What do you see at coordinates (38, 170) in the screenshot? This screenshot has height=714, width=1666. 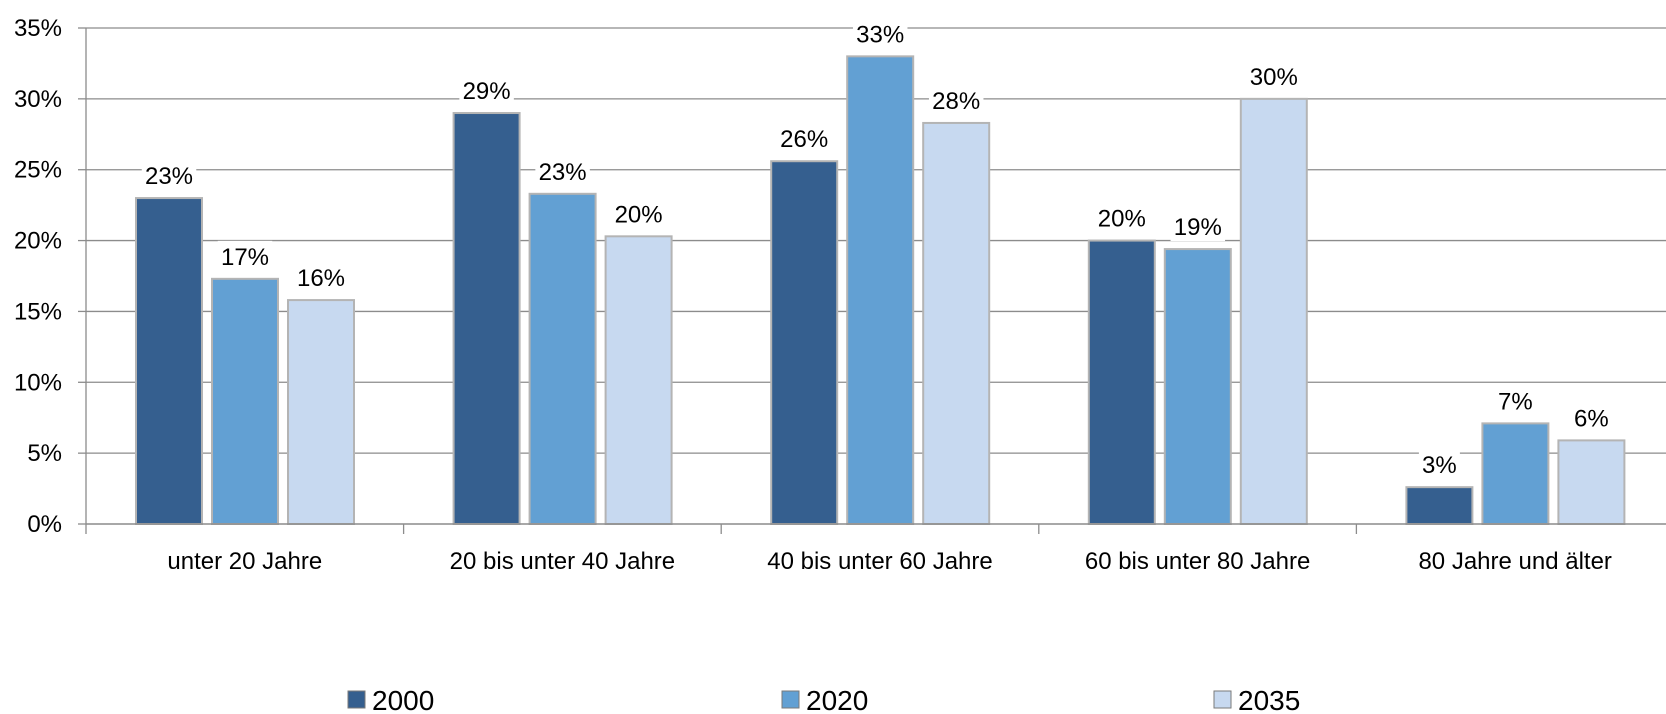 I see `y-tick-label: 25%` at bounding box center [38, 170].